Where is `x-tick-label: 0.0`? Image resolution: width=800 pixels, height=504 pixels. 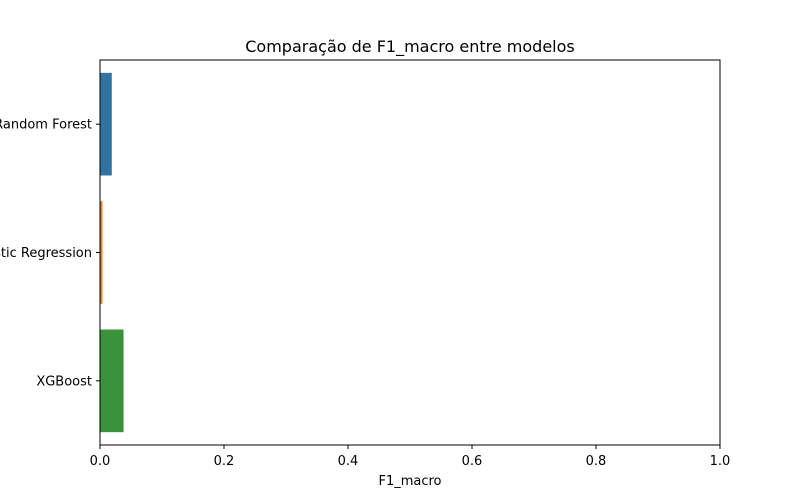
x-tick-label: 0.0 is located at coordinates (100, 461).